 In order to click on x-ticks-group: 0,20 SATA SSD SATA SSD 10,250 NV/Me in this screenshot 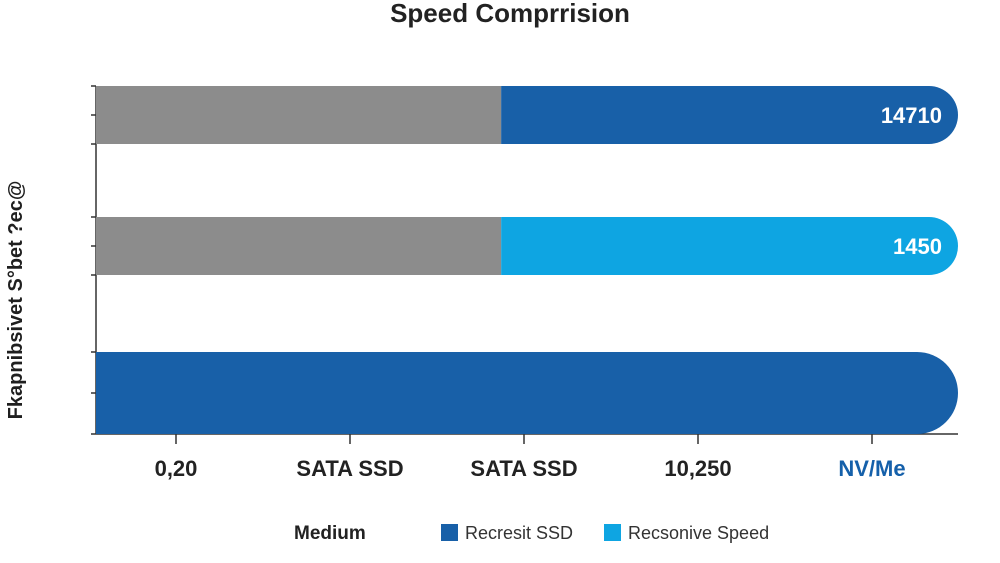, I will do `click(530, 457)`.